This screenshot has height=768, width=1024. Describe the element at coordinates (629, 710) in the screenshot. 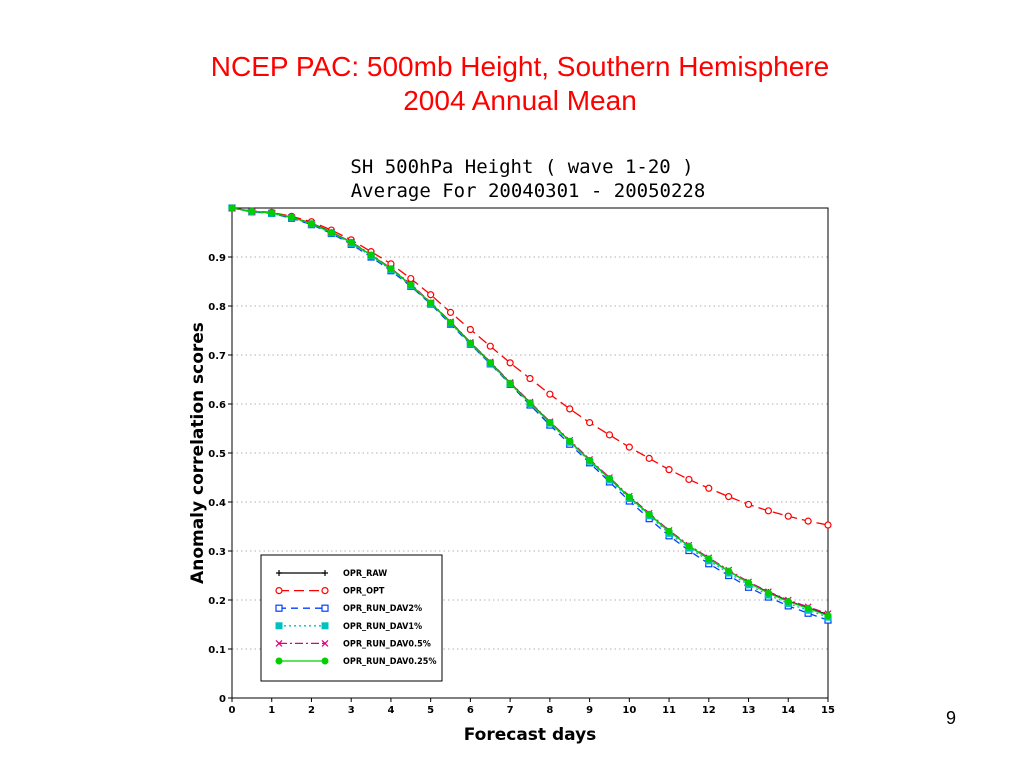

I see `x-tick-label: 10` at that location.